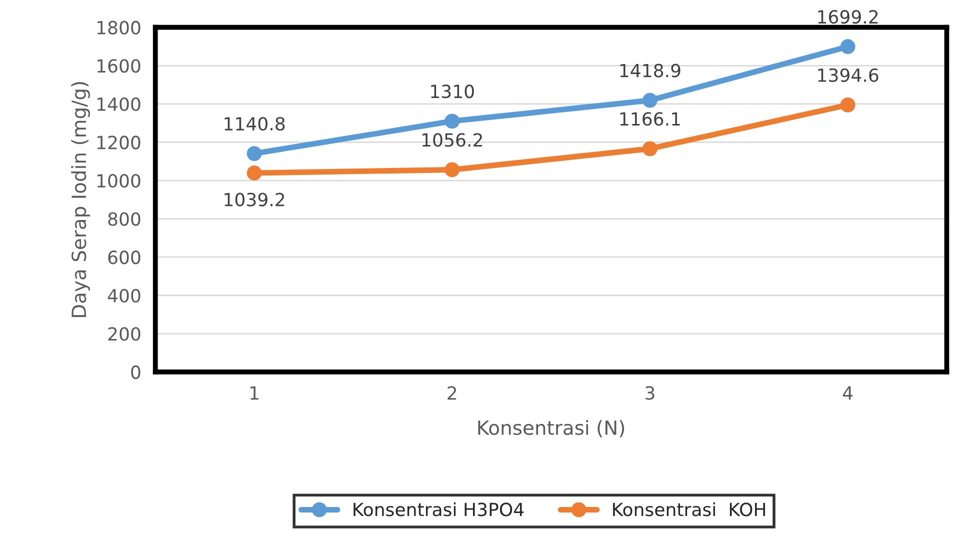 The height and width of the screenshot is (547, 971). Describe the element at coordinates (124, 219) in the screenshot. I see `y-tick-label: 800` at that location.